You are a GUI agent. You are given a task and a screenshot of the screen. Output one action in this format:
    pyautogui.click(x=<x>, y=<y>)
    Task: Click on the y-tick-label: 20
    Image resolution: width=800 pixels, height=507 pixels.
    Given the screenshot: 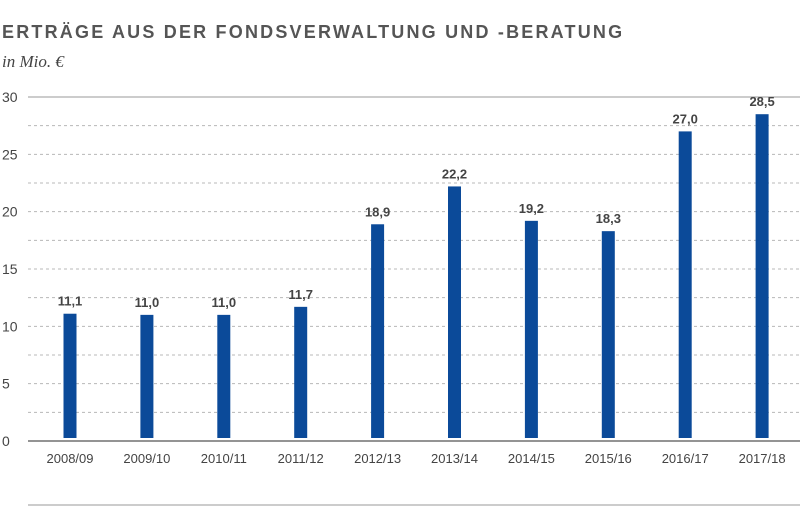 What is the action you would take?
    pyautogui.click(x=10, y=212)
    